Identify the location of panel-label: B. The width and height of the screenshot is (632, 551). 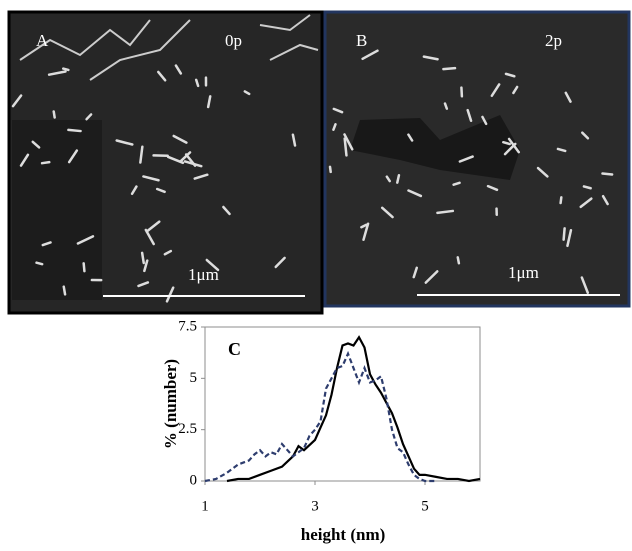
(361, 40).